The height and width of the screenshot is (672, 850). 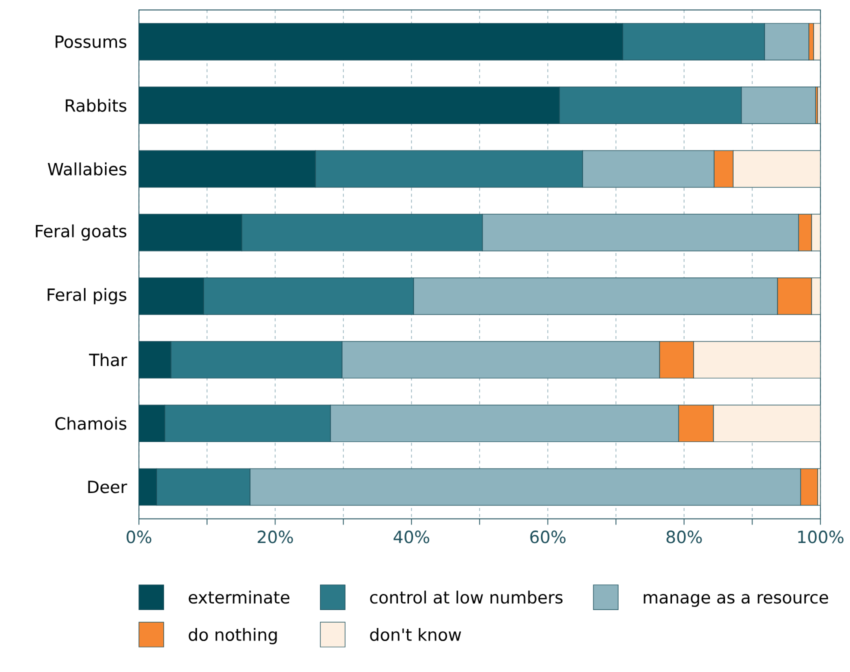 I want to click on x-tick-label: 20%, so click(x=275, y=537).